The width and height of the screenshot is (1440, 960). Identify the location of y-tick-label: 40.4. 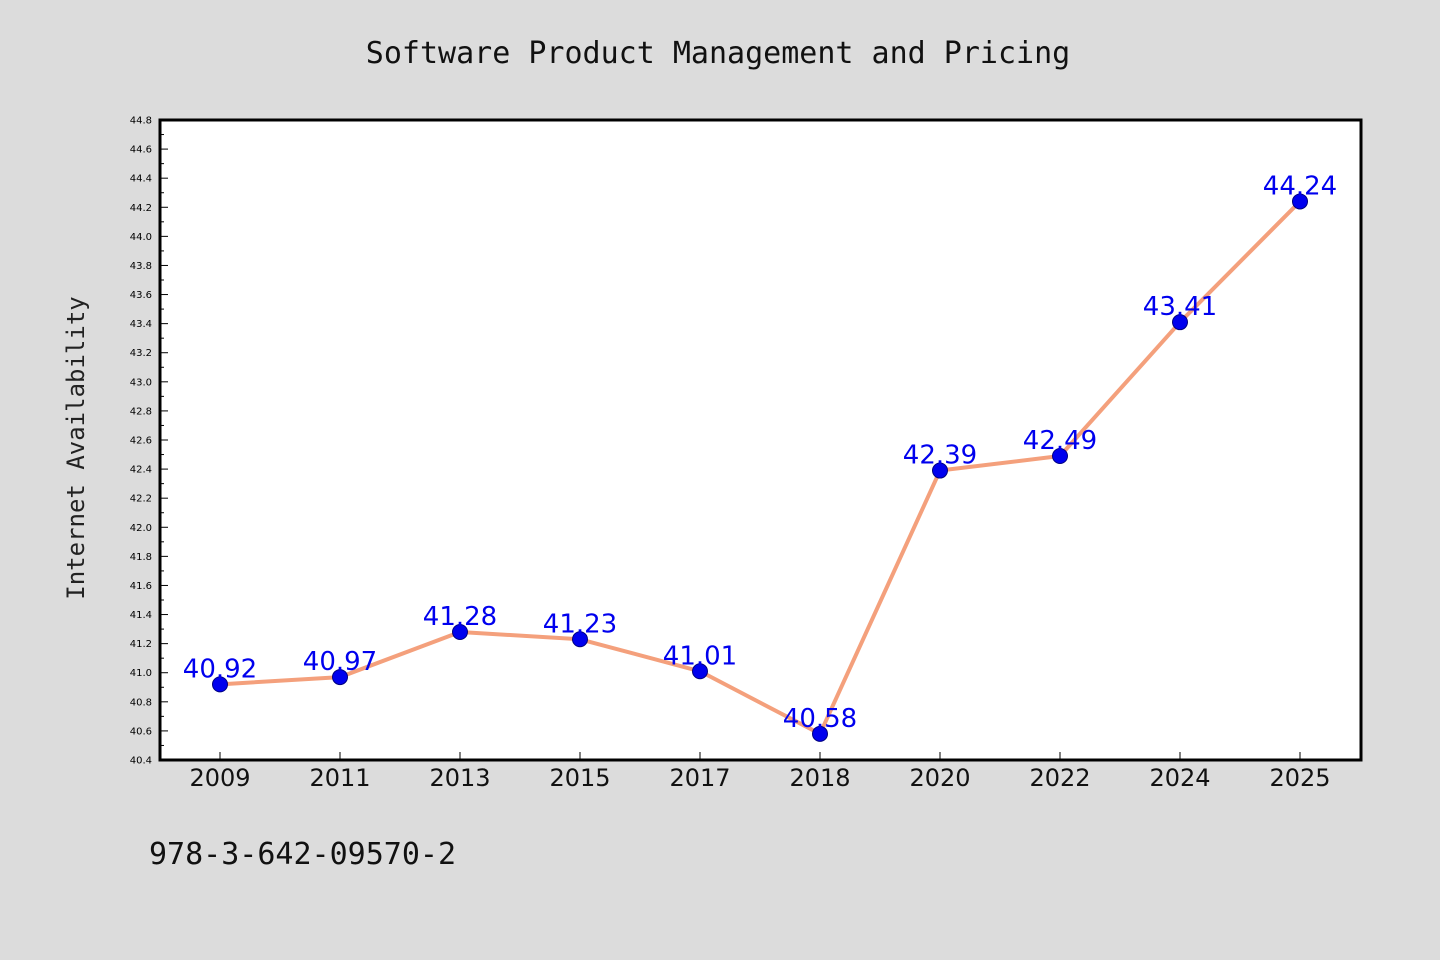
(141, 761).